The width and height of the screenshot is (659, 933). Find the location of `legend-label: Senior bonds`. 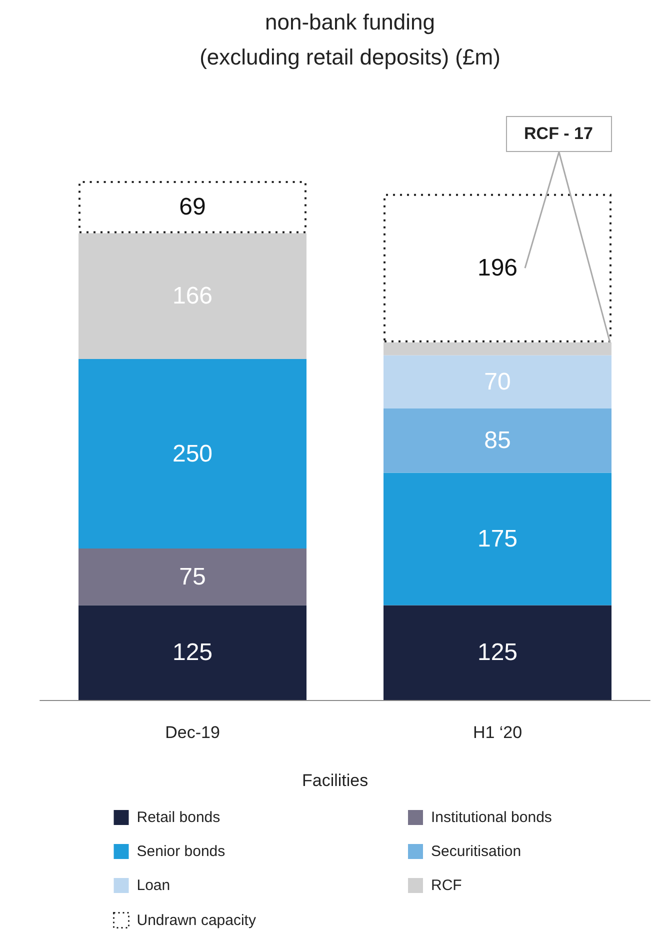

legend-label: Senior bonds is located at coordinates (181, 851).